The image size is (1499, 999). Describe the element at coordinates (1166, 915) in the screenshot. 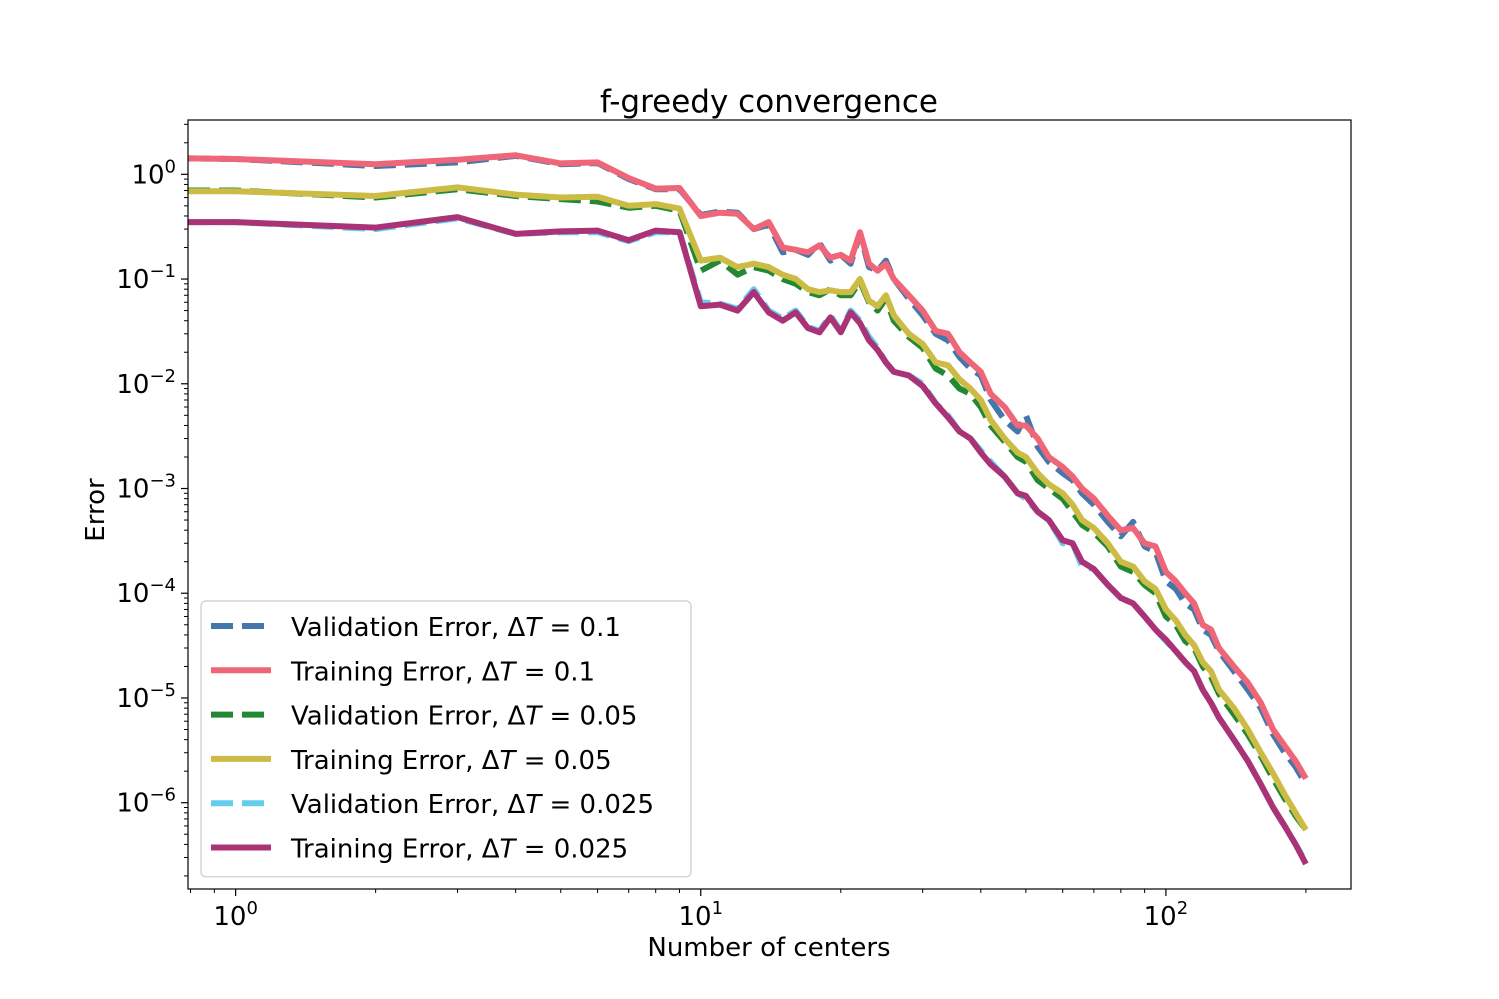

I see `x-tick-label: 102` at that location.